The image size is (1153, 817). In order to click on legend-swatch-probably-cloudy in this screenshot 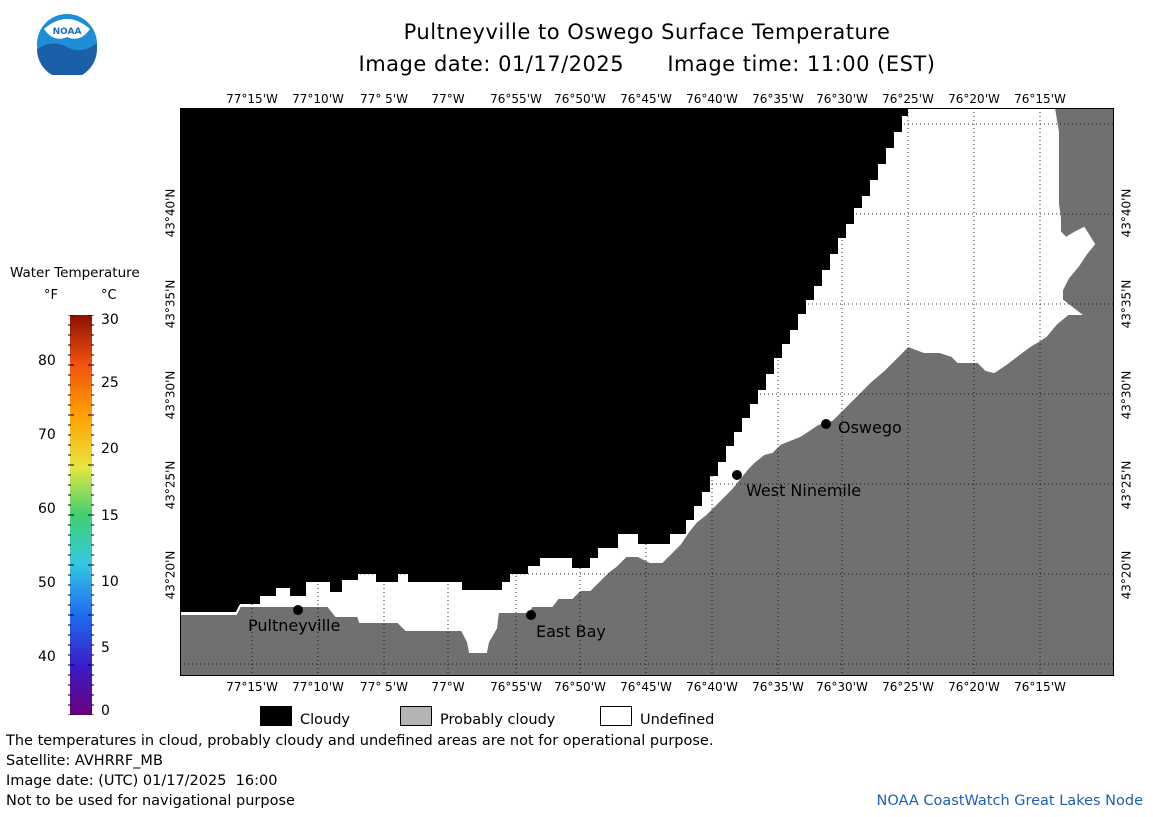, I will do `click(416, 716)`.